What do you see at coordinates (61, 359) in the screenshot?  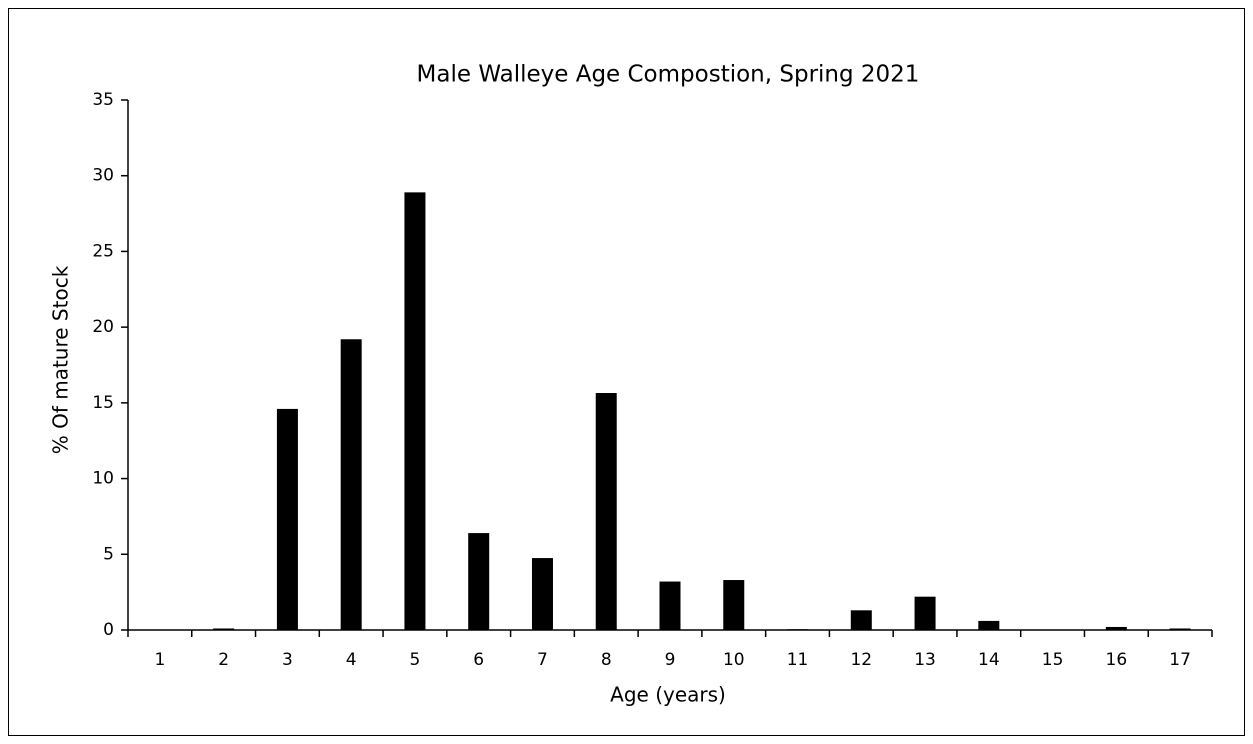 I see `y-axis-title: % Of mature Stock` at bounding box center [61, 359].